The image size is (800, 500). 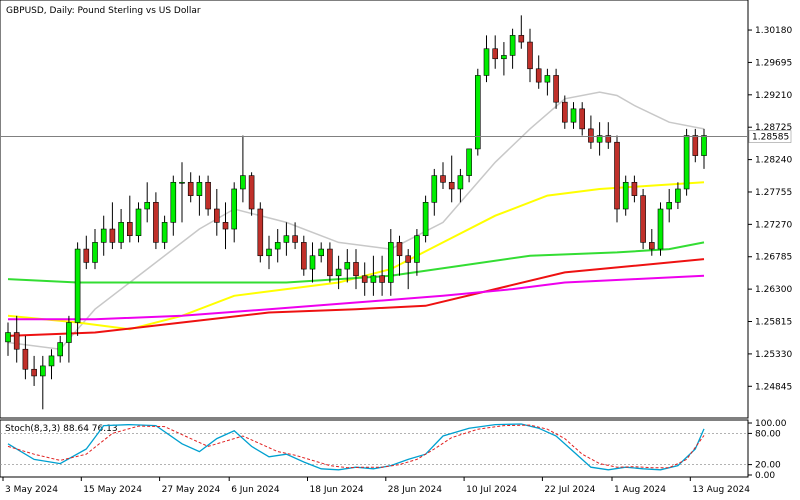 What do you see at coordinates (770, 136) in the screenshot?
I see `current-price-label: 1.28585` at bounding box center [770, 136].